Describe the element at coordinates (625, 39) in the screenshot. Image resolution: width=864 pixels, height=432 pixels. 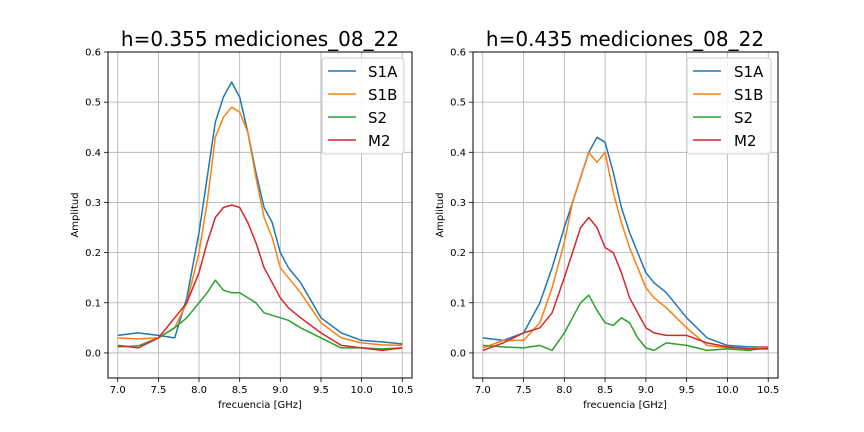
I see `chart-title: h=0.435 mediciones_08_22` at that location.